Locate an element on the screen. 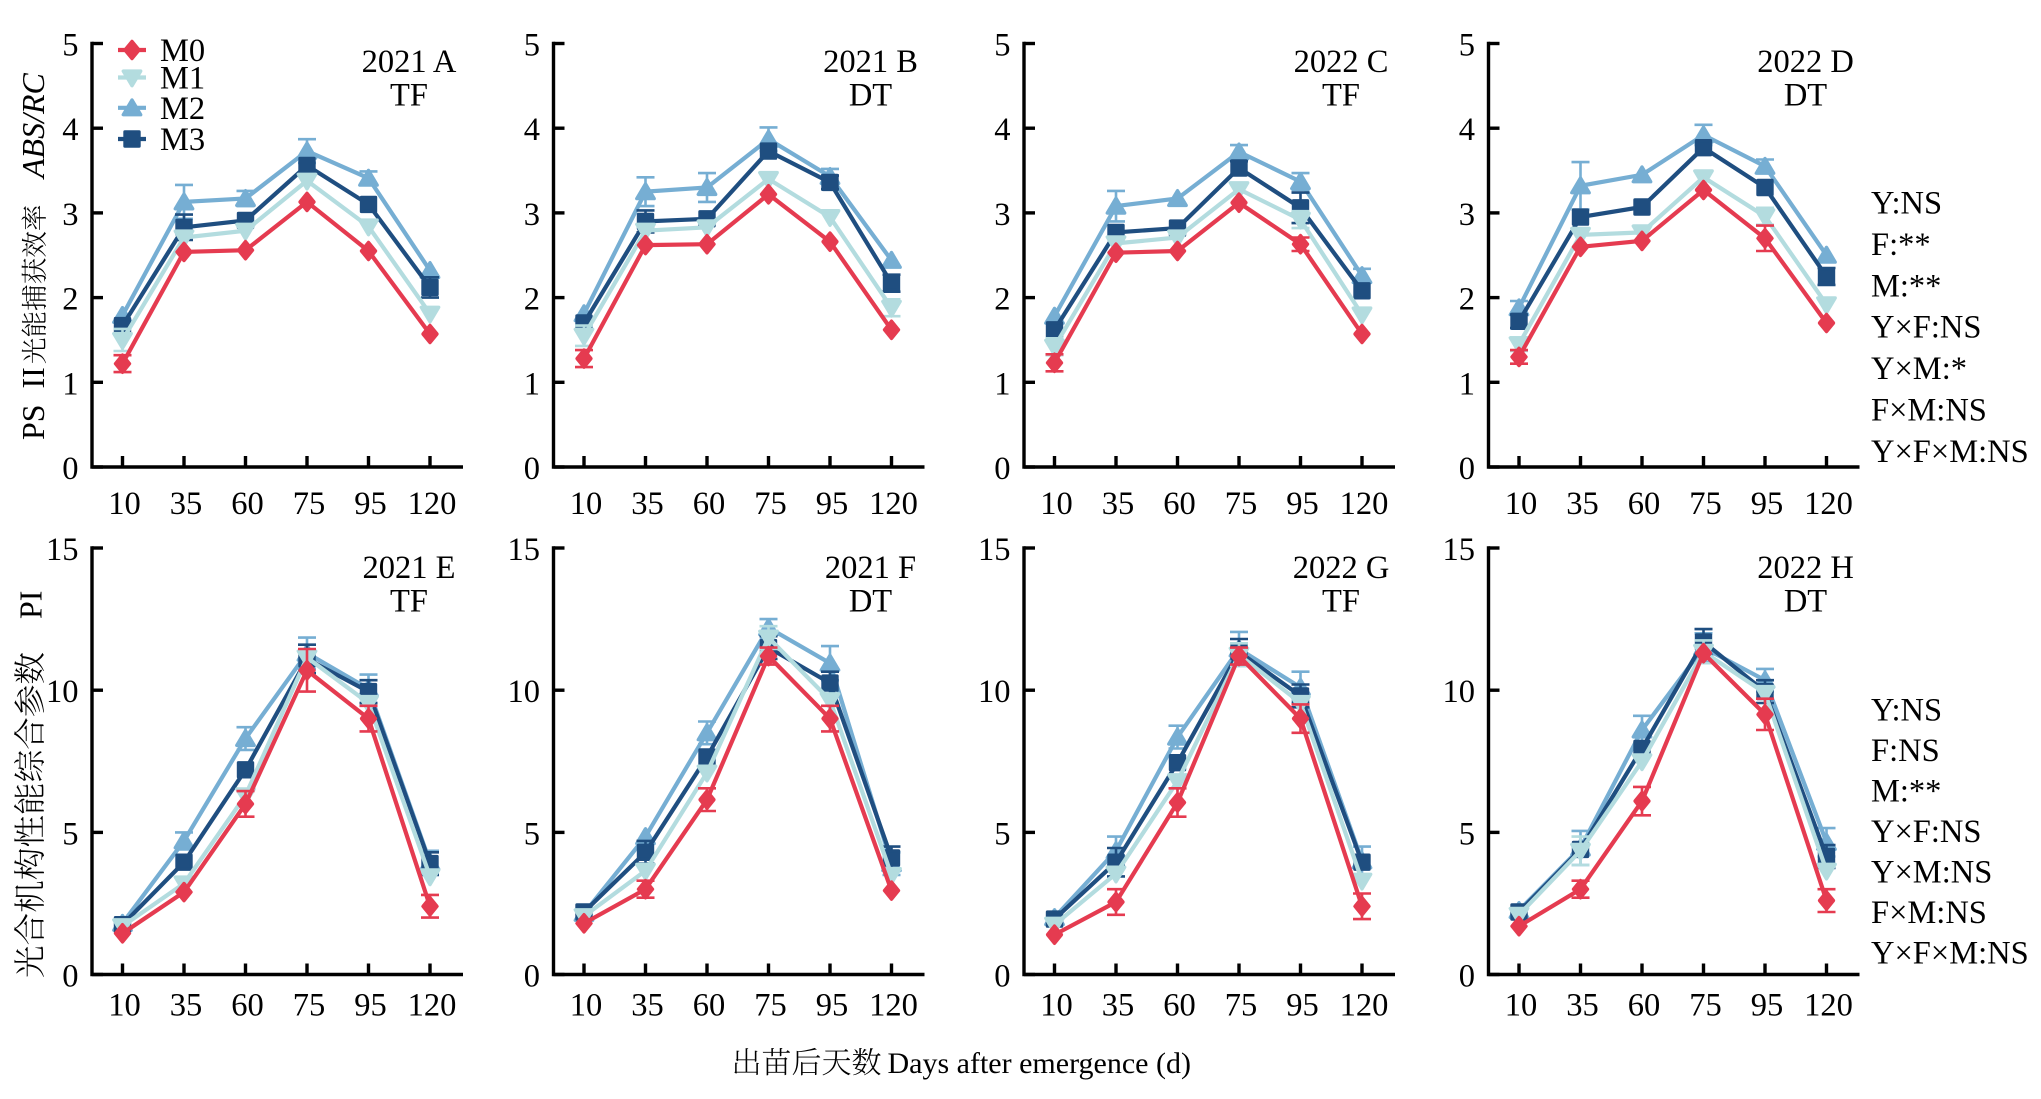  svg-text: Y×M:NS is located at coordinates (1931, 873).